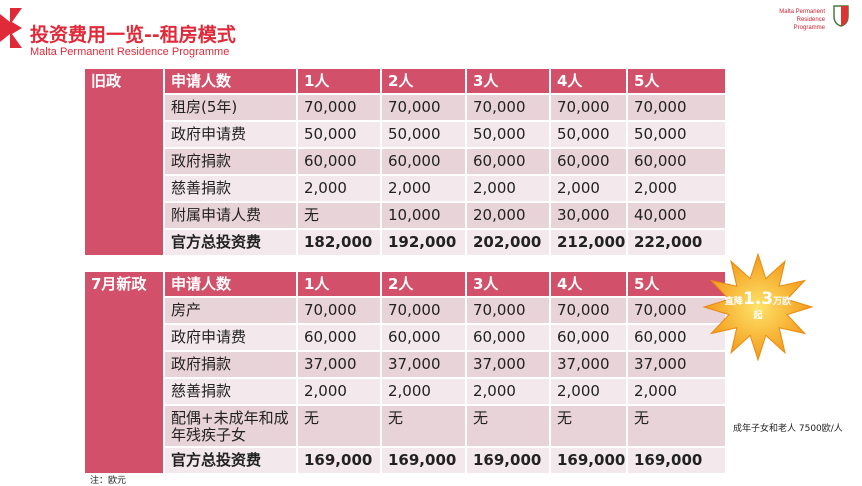  What do you see at coordinates (676, 215) in the screenshot?
I see `data-cell: 40,000` at bounding box center [676, 215].